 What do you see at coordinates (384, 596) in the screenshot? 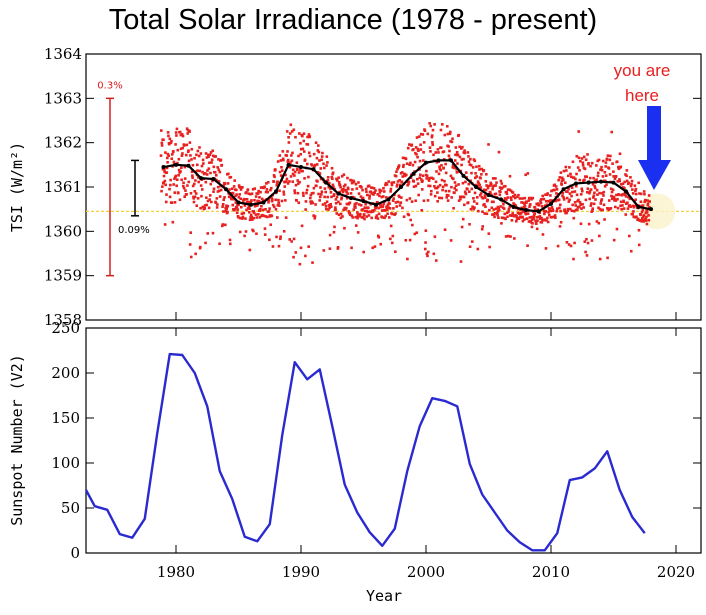
I see `x-axis-label: Year` at bounding box center [384, 596].